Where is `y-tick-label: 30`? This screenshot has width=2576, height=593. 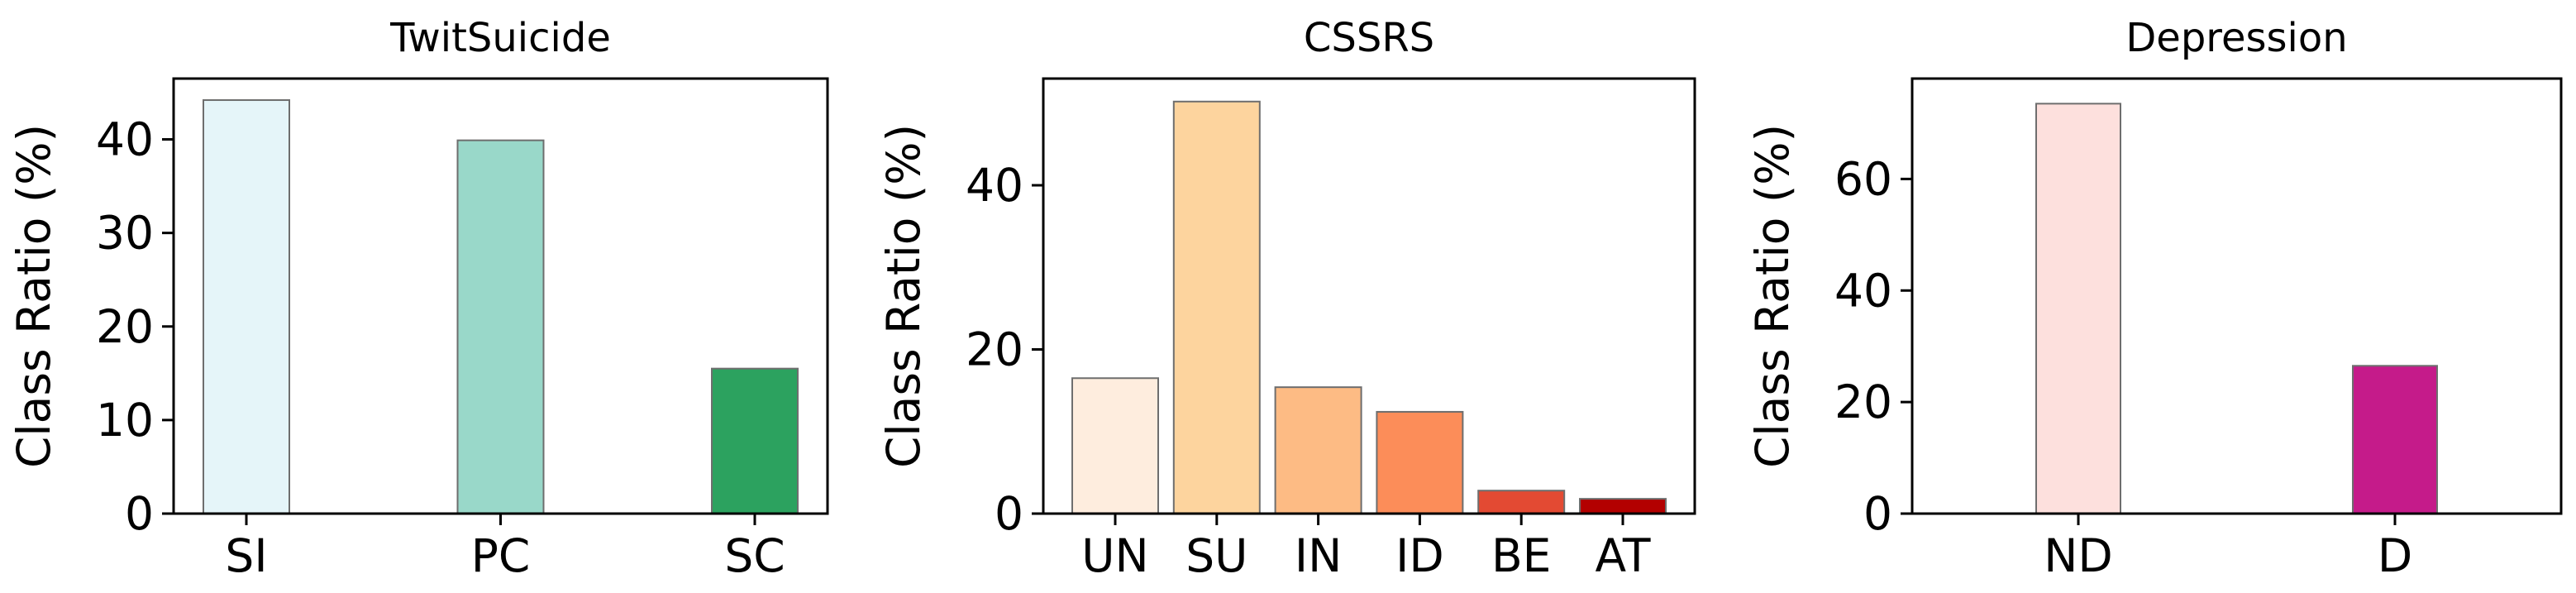
y-tick-label: 30 is located at coordinates (125, 233).